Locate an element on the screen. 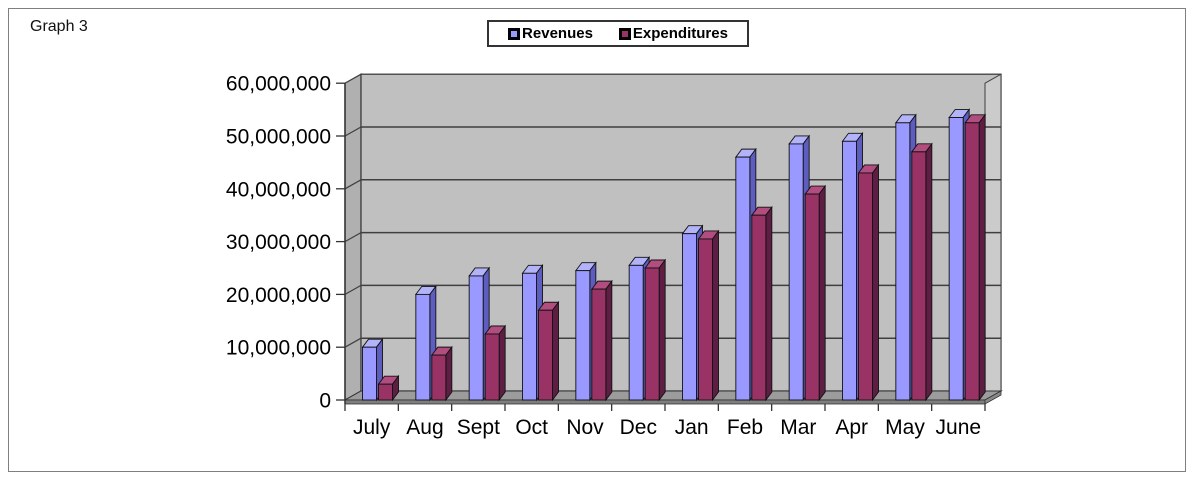 This screenshot has width=1200, height=486. plot-floor-front-edge is located at coordinates (665, 402).